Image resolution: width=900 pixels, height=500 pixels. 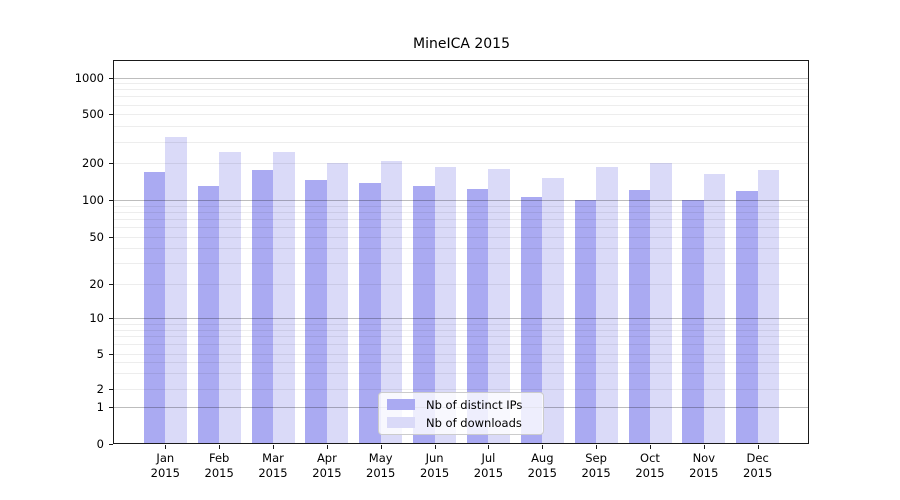 What do you see at coordinates (96, 318) in the screenshot?
I see `y-tick-label: 10` at bounding box center [96, 318].